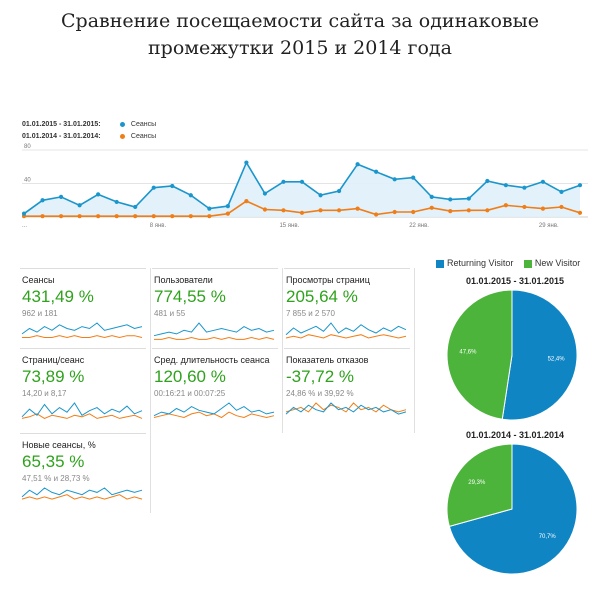 Image resolution: width=600 pixels, height=600 pixels. Describe the element at coordinates (83, 387) in the screenshot. I see `metric-card: Страниц/сеанс 73,89 % 14,20 и 8,17` at that location.